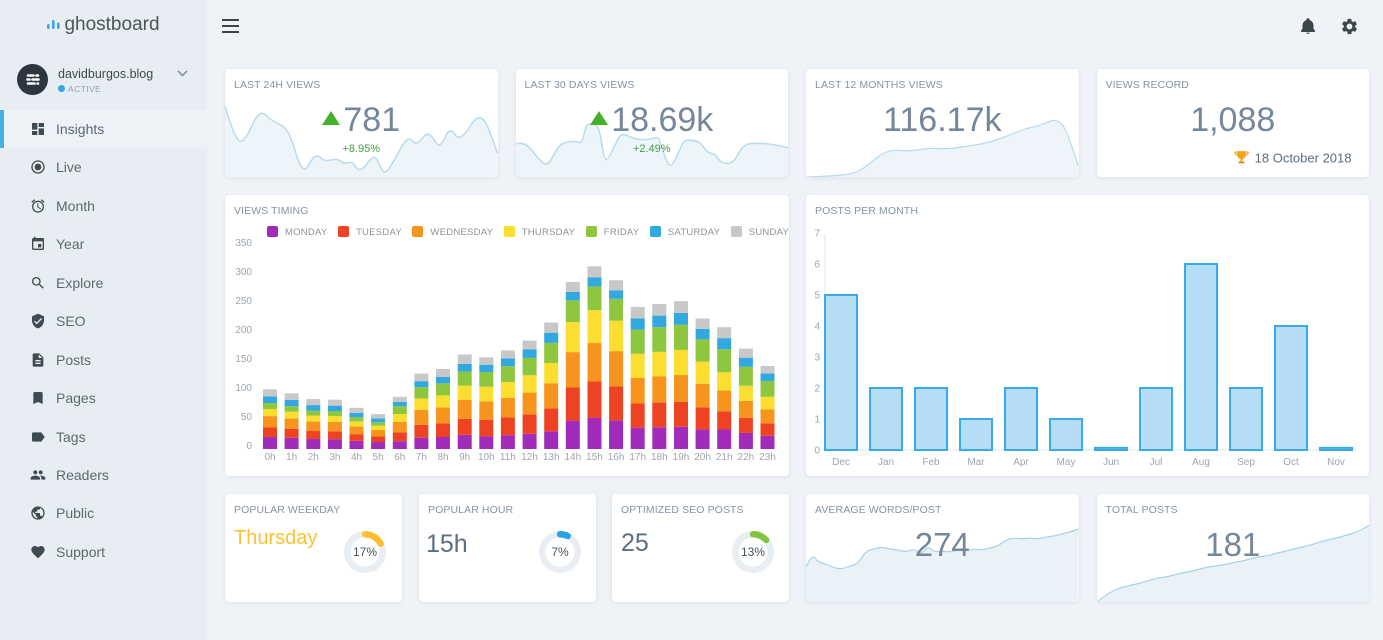  Describe the element at coordinates (356, 457) in the screenshot. I see `svg-text: 4h` at that location.